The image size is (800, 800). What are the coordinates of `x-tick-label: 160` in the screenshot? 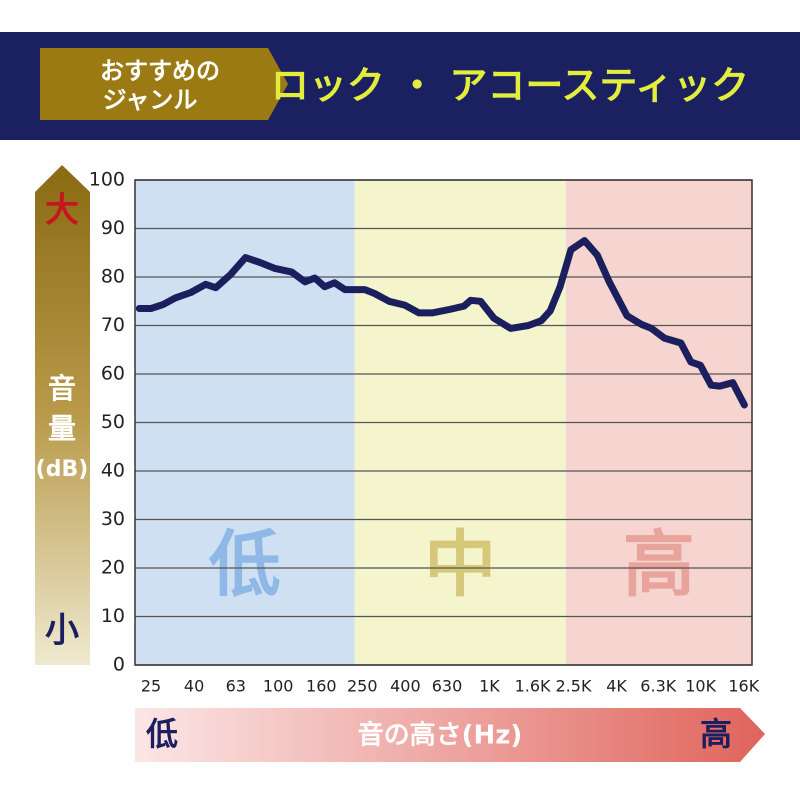 It's located at (321, 686).